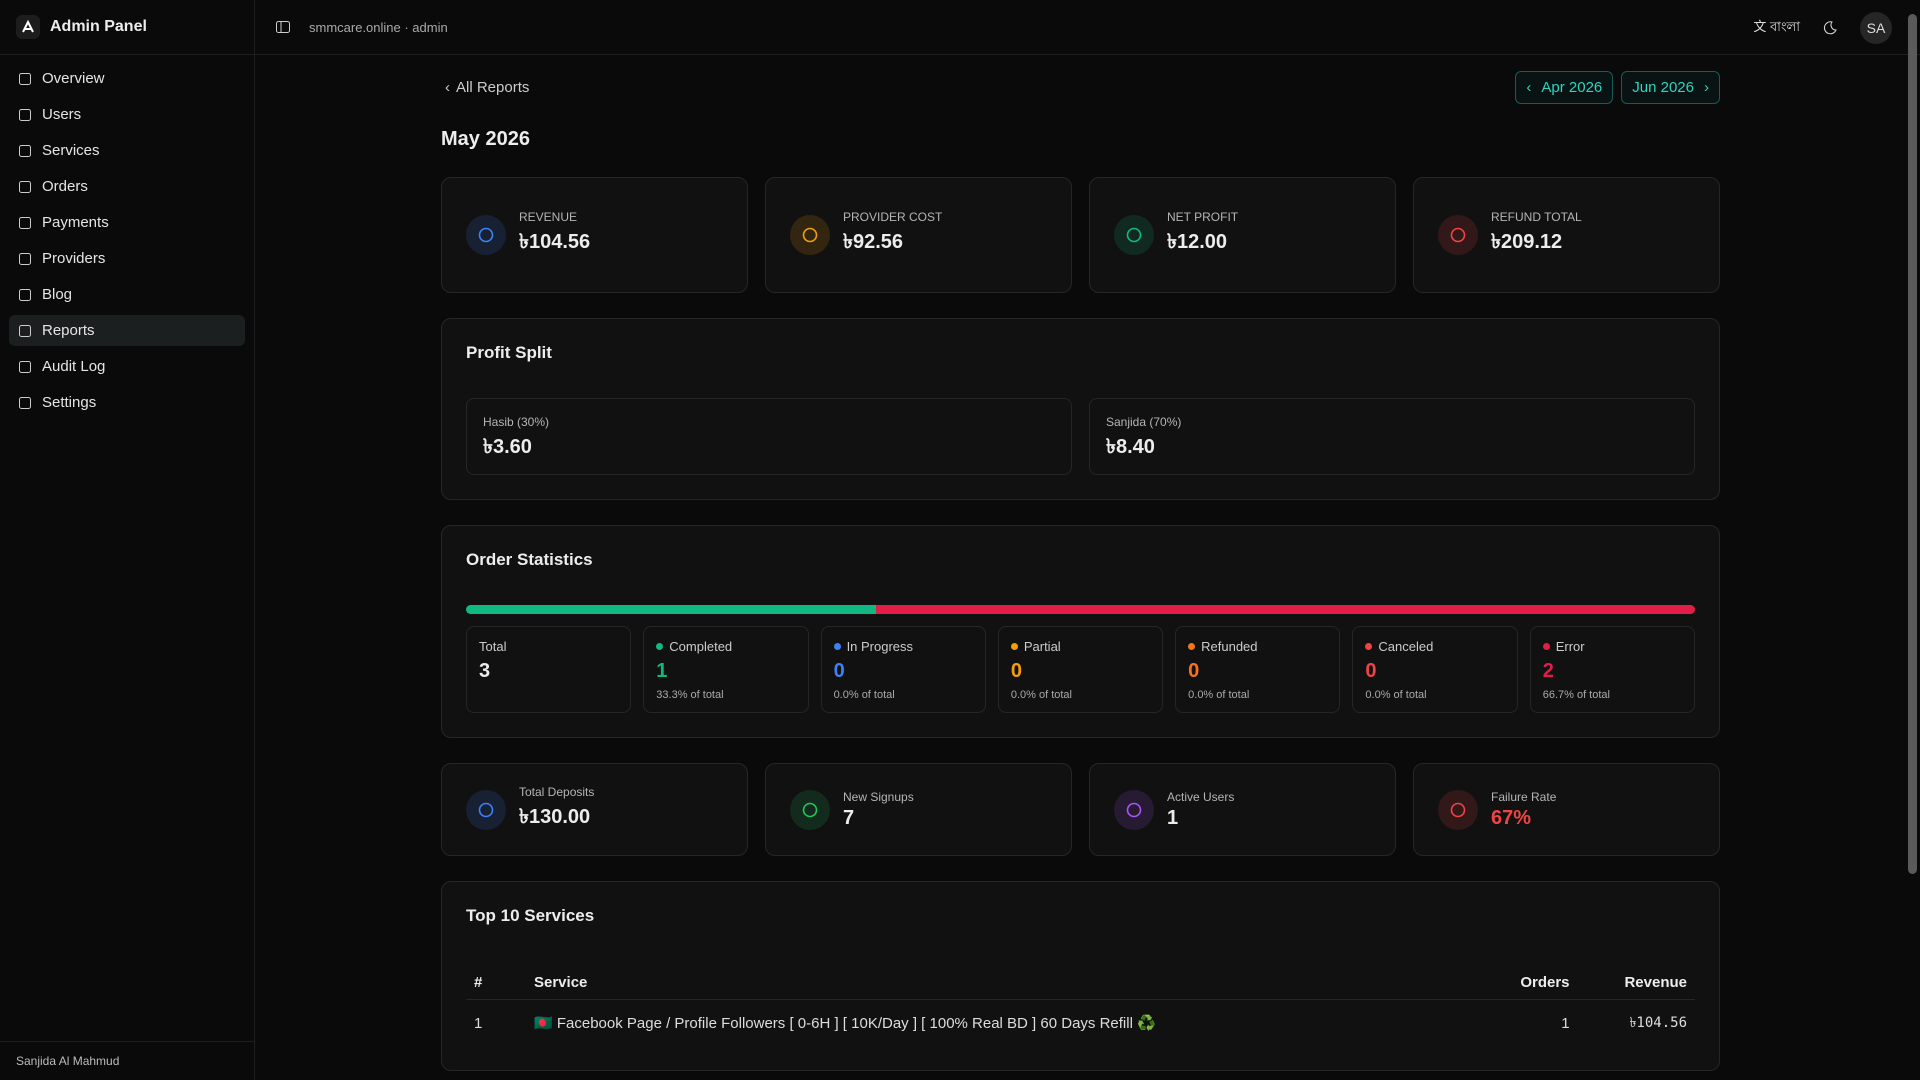 Image resolution: width=1920 pixels, height=1080 pixels. What do you see at coordinates (1670, 87) in the screenshot?
I see `next-month: Jun 2026 ›` at bounding box center [1670, 87].